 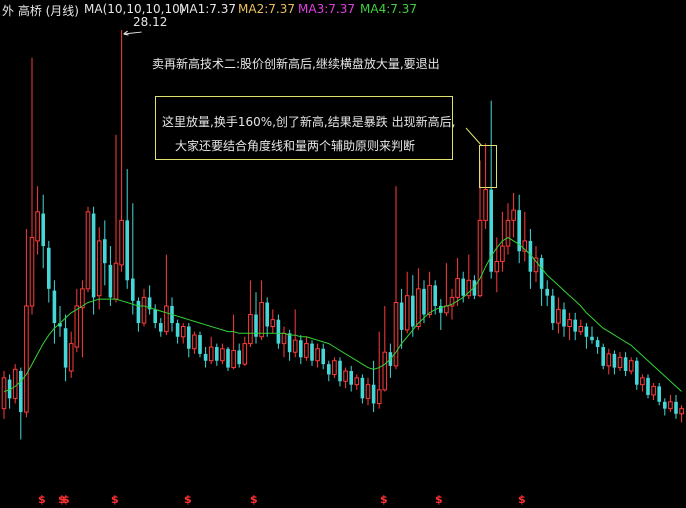 What do you see at coordinates (326, 9) in the screenshot?
I see `ma3-value: MA3:7.37` at bounding box center [326, 9].